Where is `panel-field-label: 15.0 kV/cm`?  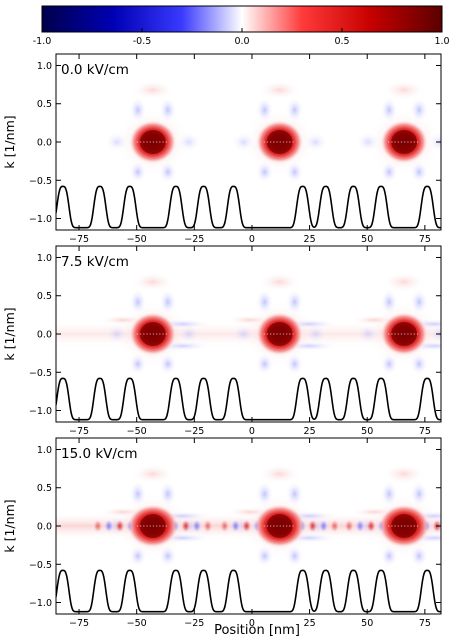 panel-field-label: 15.0 kV/cm is located at coordinates (99, 454).